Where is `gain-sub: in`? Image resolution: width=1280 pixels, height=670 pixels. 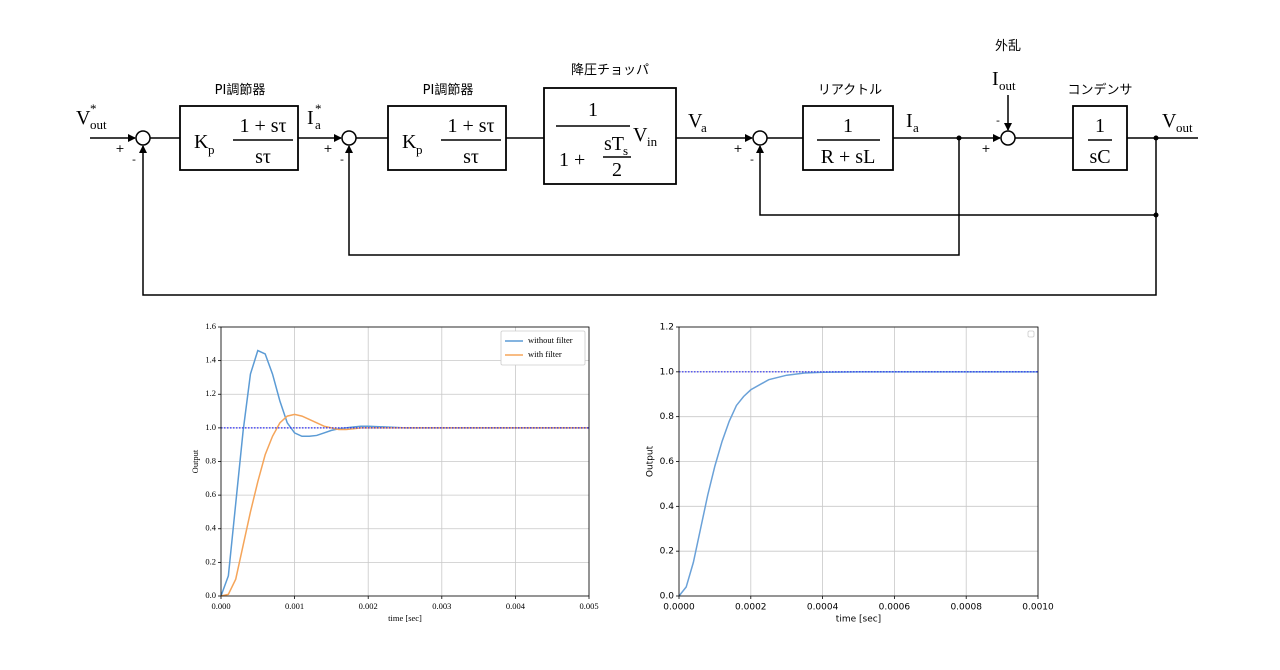 gain-sub: in is located at coordinates (652, 141).